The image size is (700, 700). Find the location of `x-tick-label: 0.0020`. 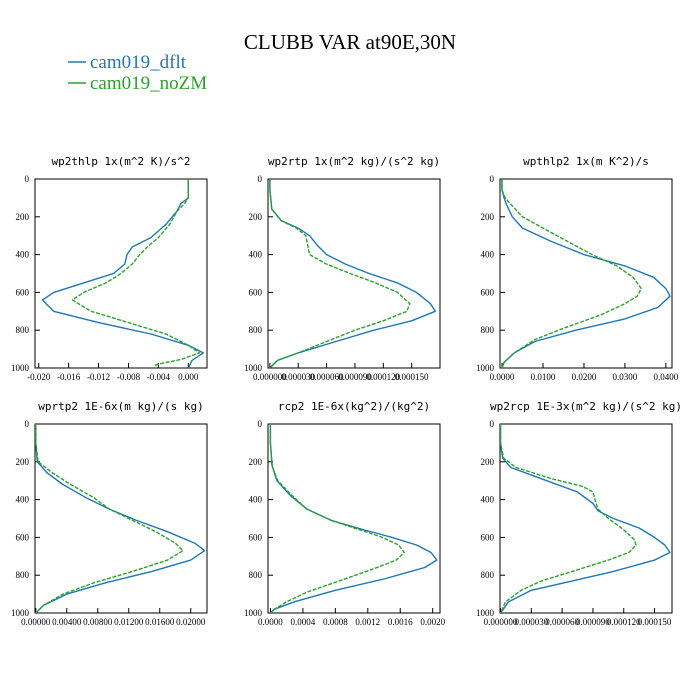

x-tick-label: 0.0020 is located at coordinates (432, 622).